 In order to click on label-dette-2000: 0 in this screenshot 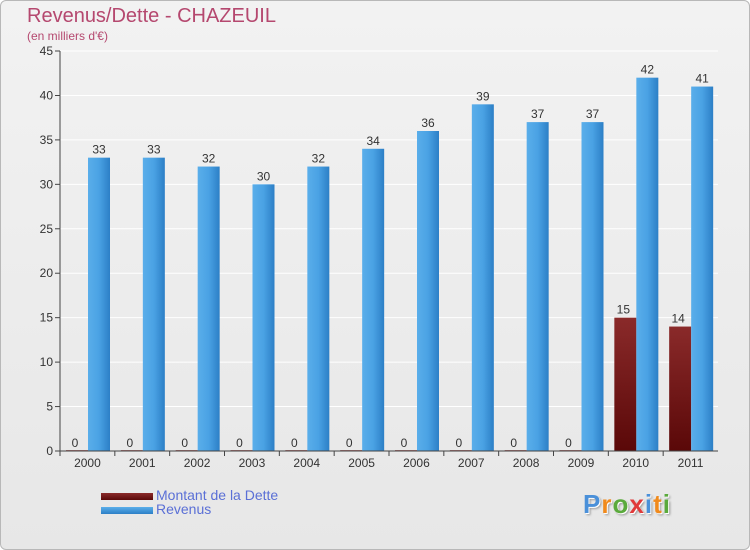, I will do `click(75, 443)`.